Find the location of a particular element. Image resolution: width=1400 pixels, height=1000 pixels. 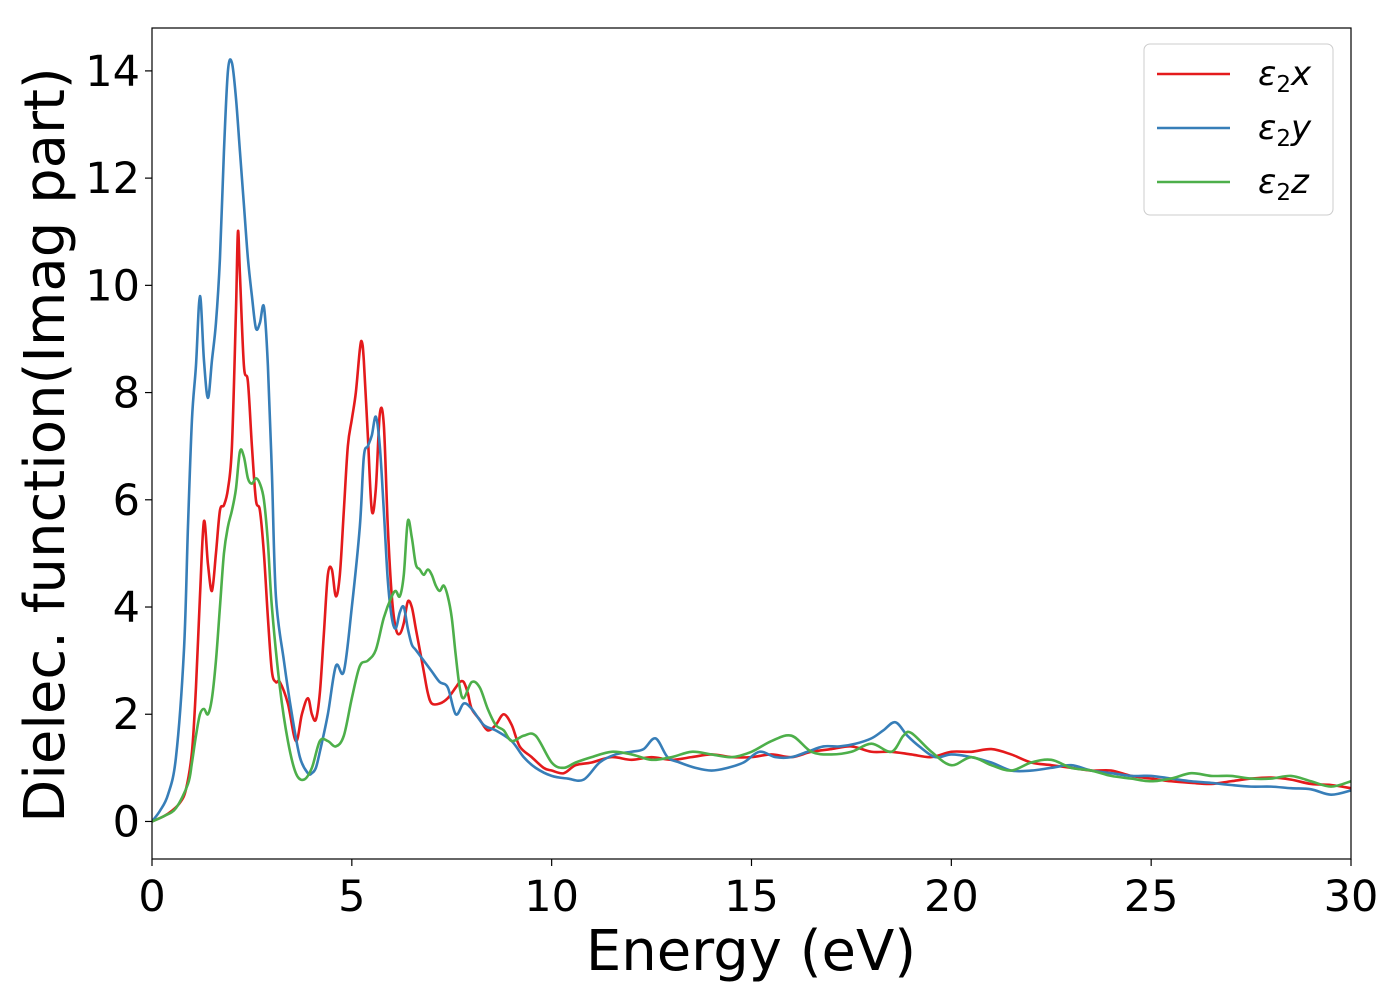

legend-label-z: ε2z is located at coordinates (1284, 184).